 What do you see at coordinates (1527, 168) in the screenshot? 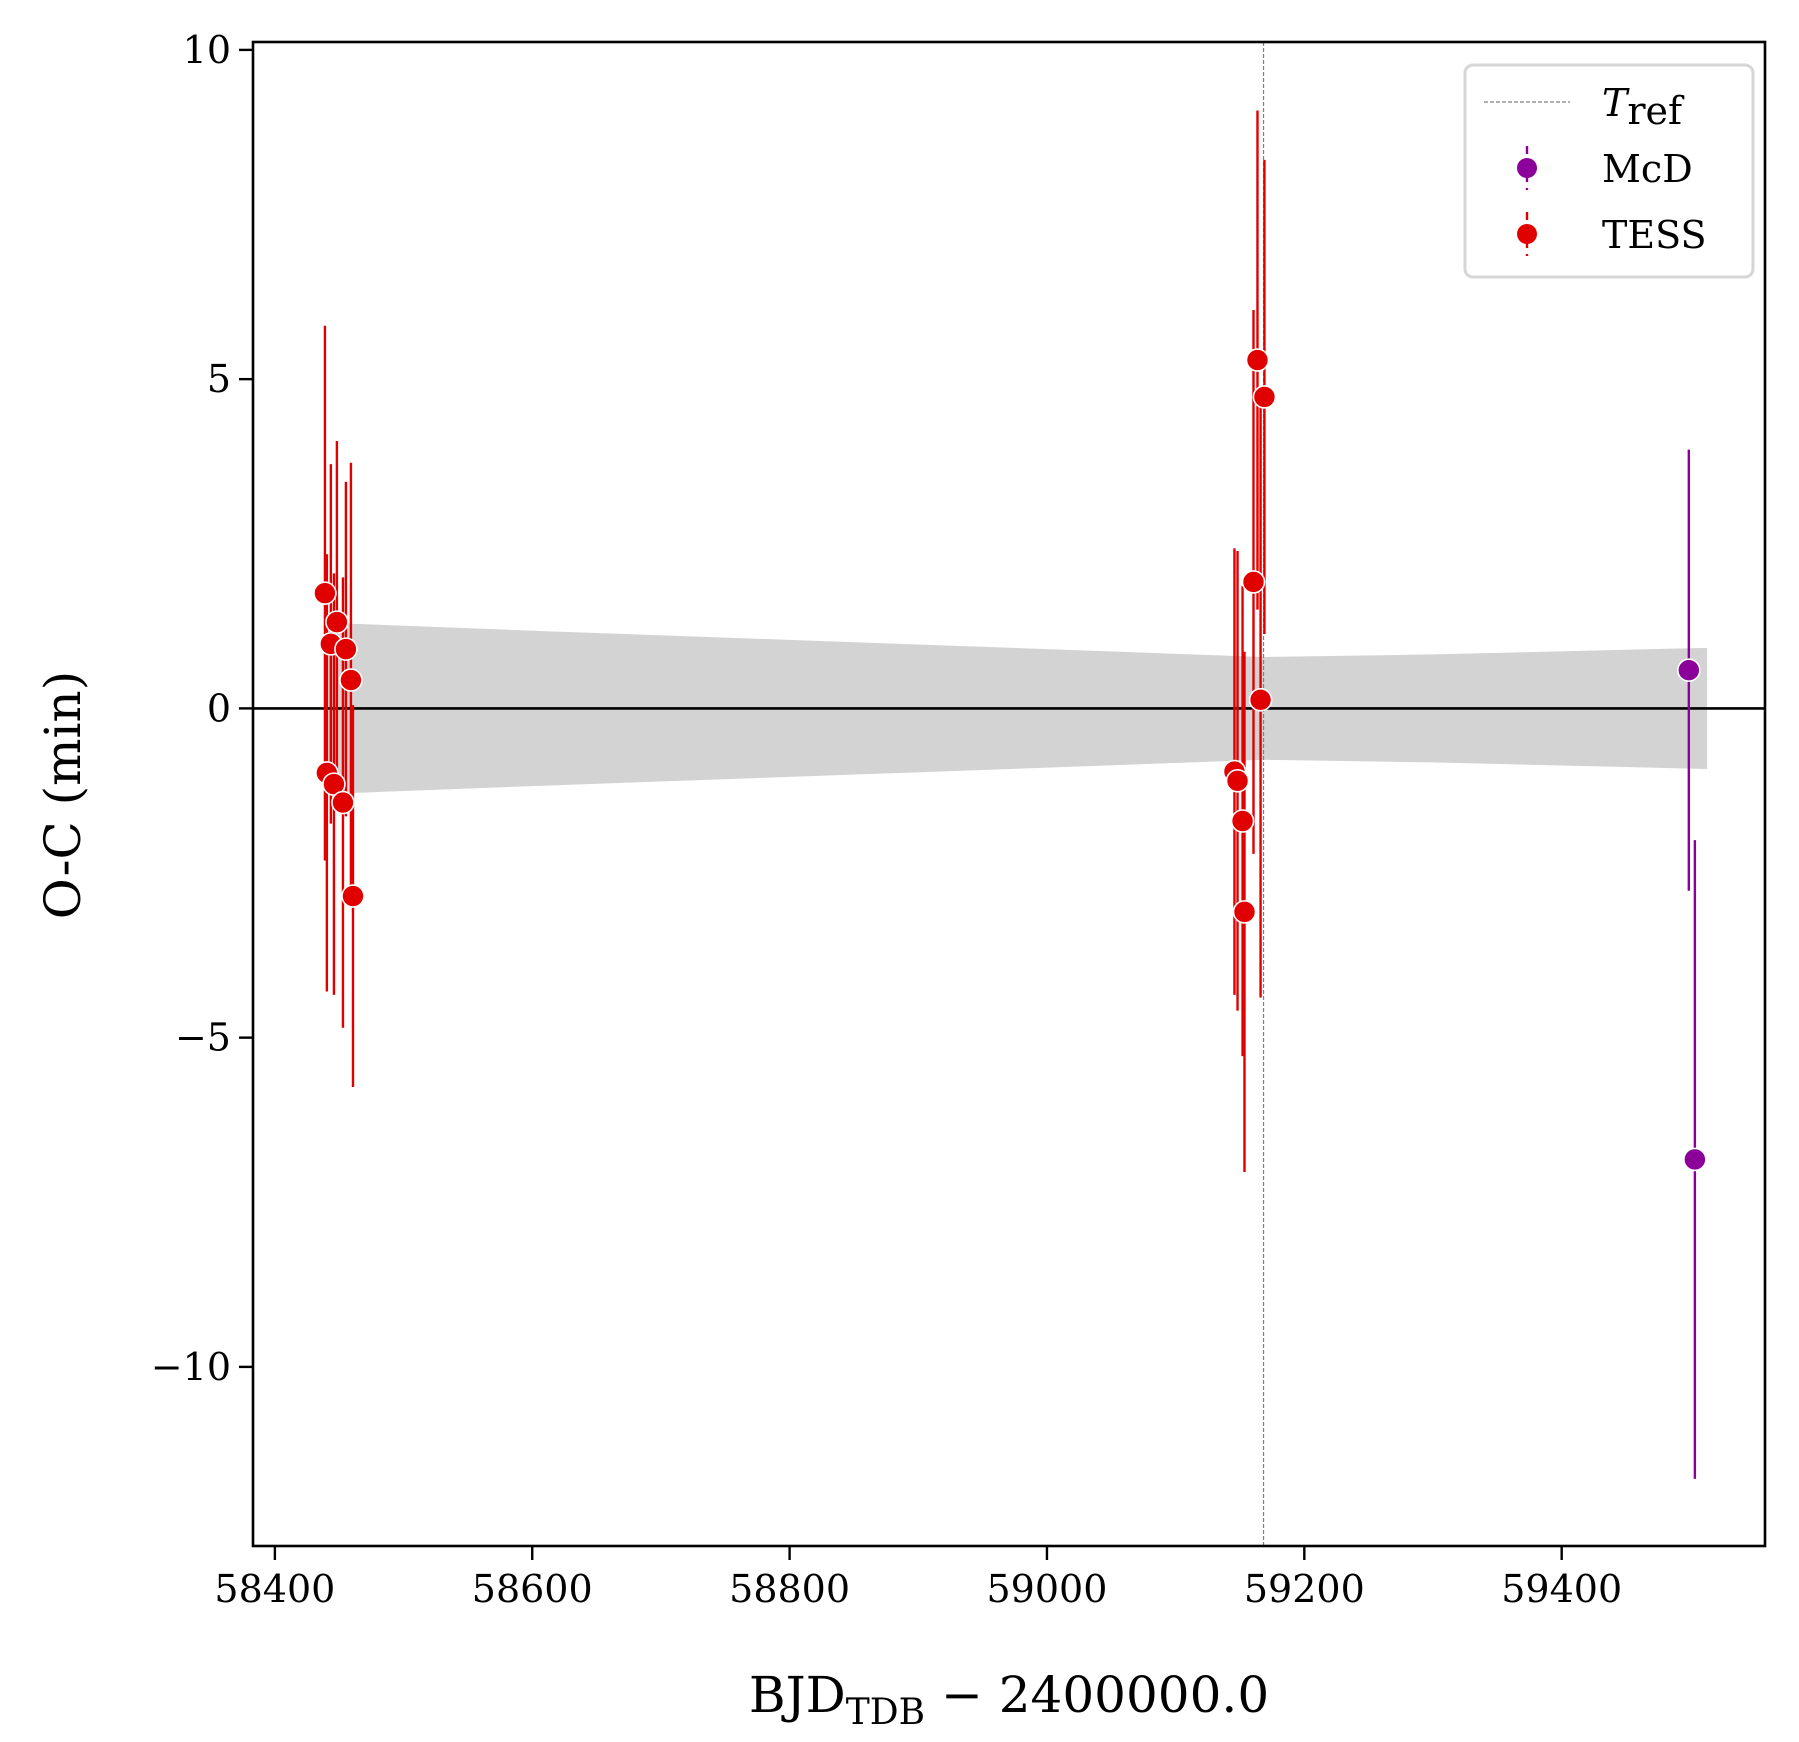
I see `legend-mcd-marker` at bounding box center [1527, 168].